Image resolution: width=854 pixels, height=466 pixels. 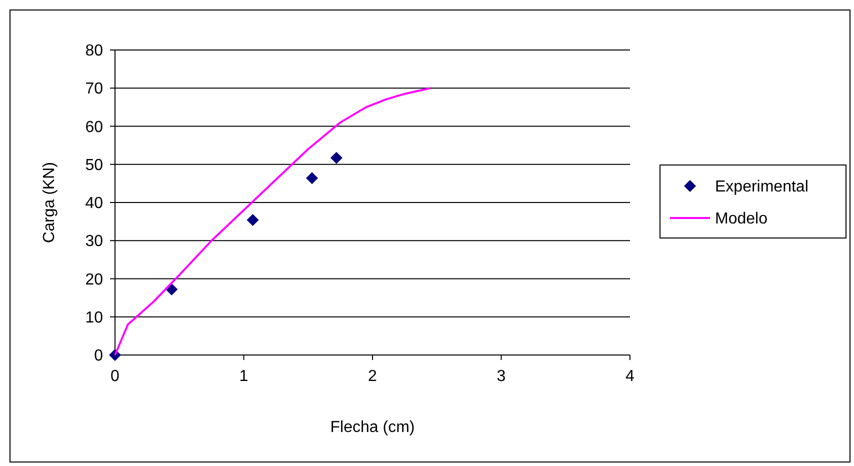 I want to click on legend-label: Experimental, so click(x=761, y=187).